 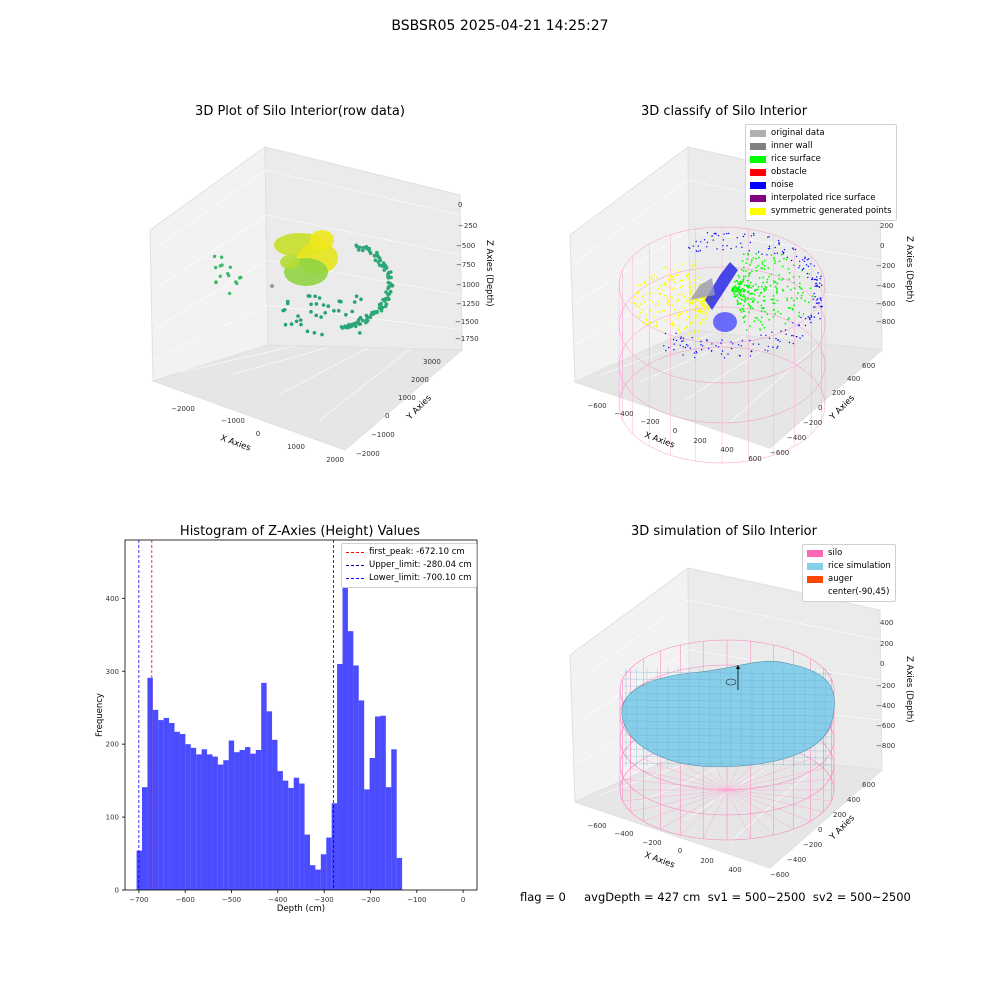 What do you see at coordinates (885, 322) in the screenshot?
I see `panel2-ztick: −800` at bounding box center [885, 322].